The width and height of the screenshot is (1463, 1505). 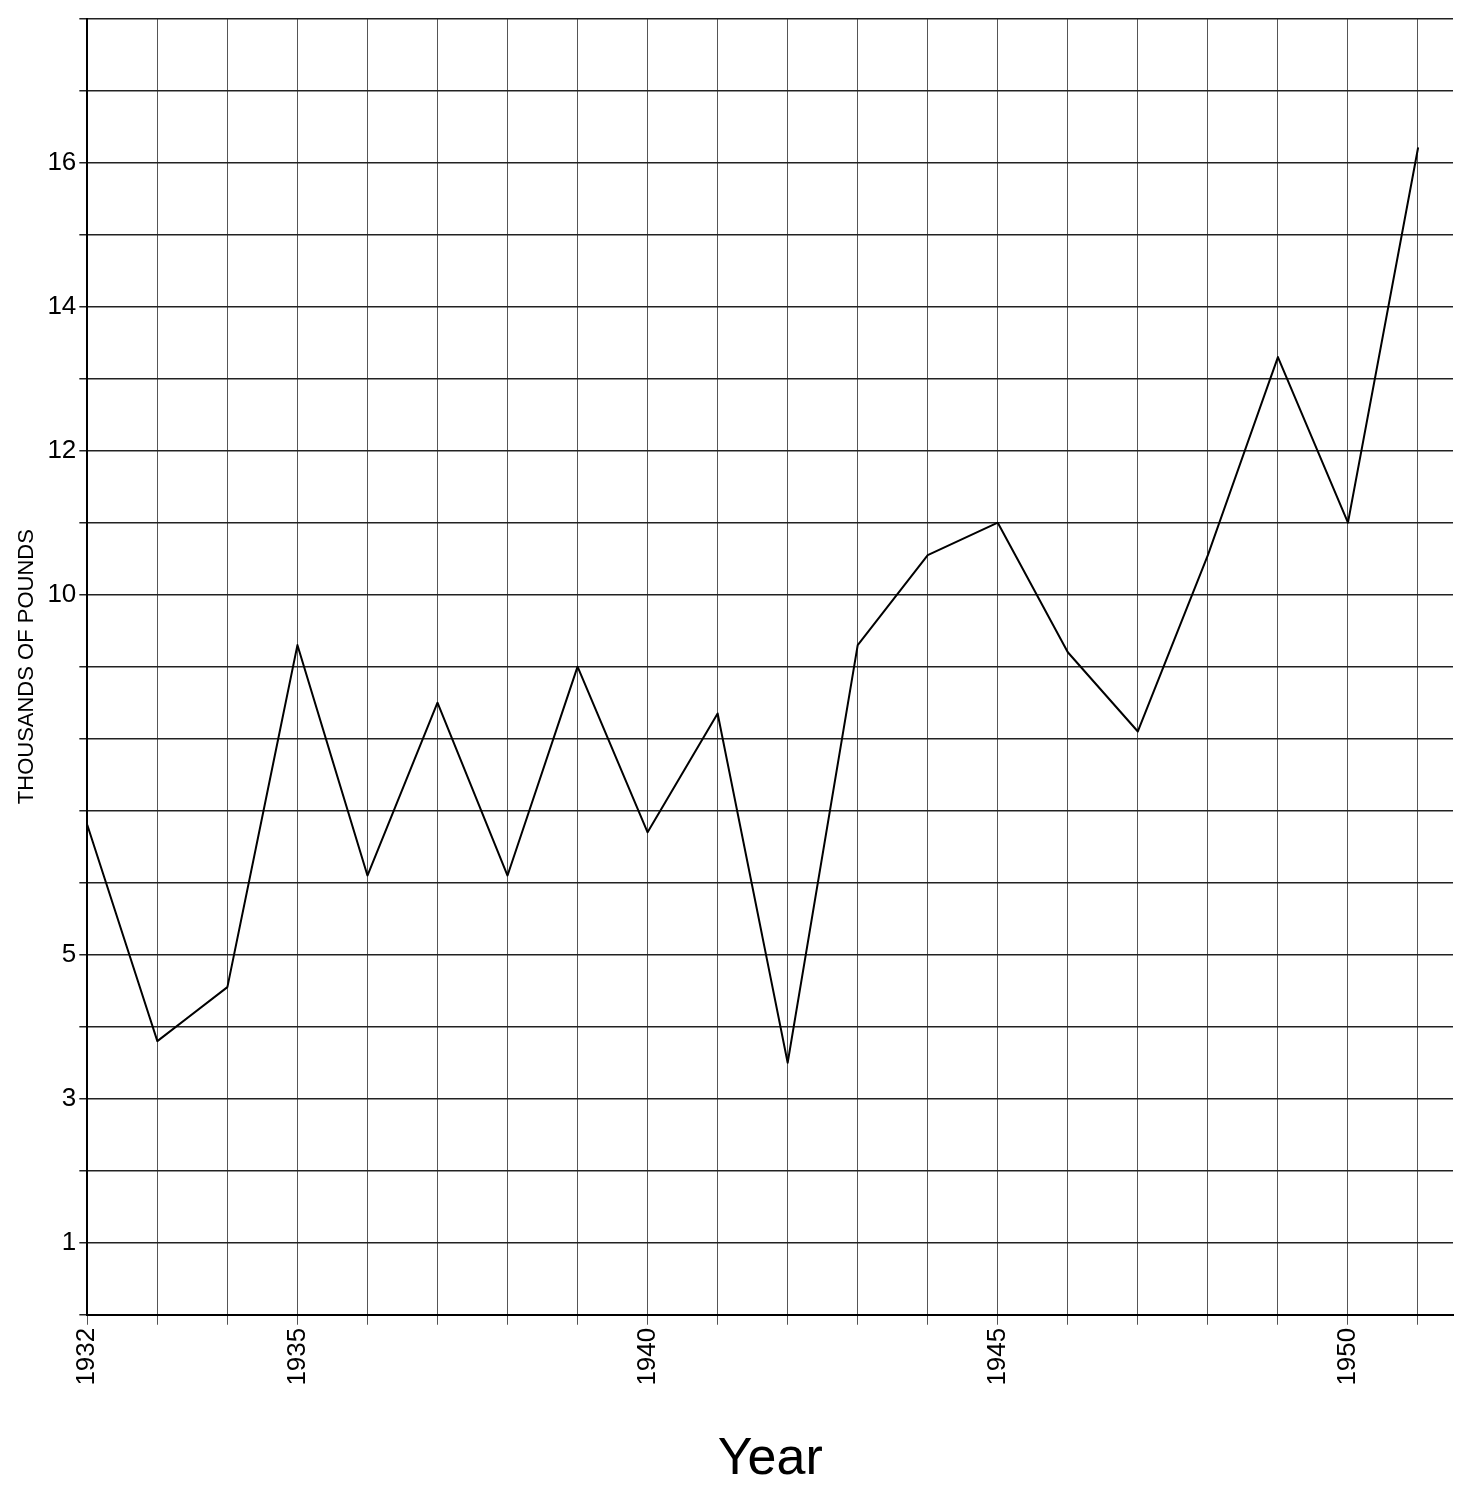 I want to click on y-tick-label: 16, so click(x=62, y=160).